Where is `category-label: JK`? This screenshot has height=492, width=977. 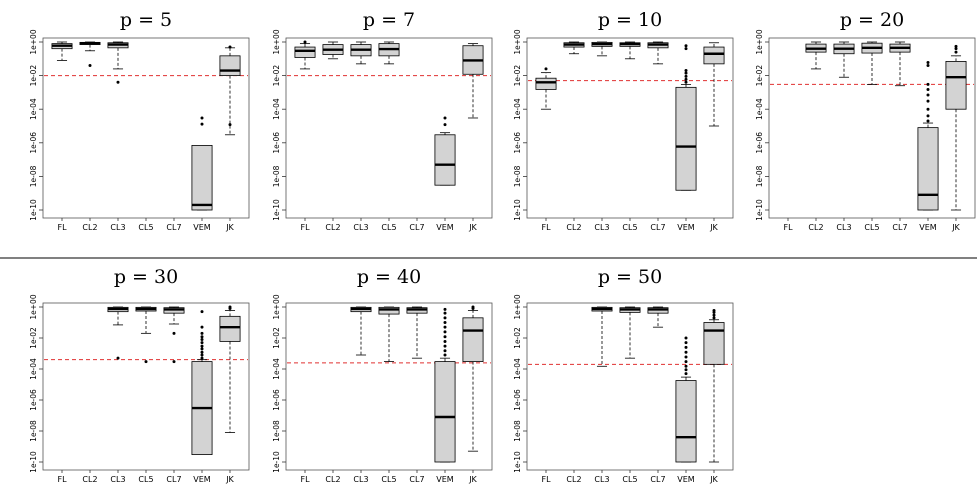
category-label: JK is located at coordinates (472, 227).